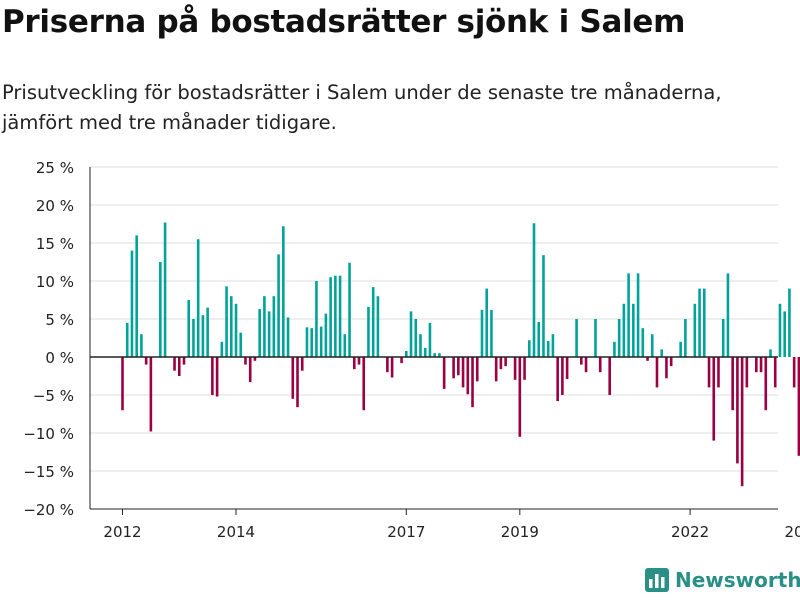  Describe the element at coordinates (59, 358) in the screenshot. I see `y-tick-label: 0 %` at that location.